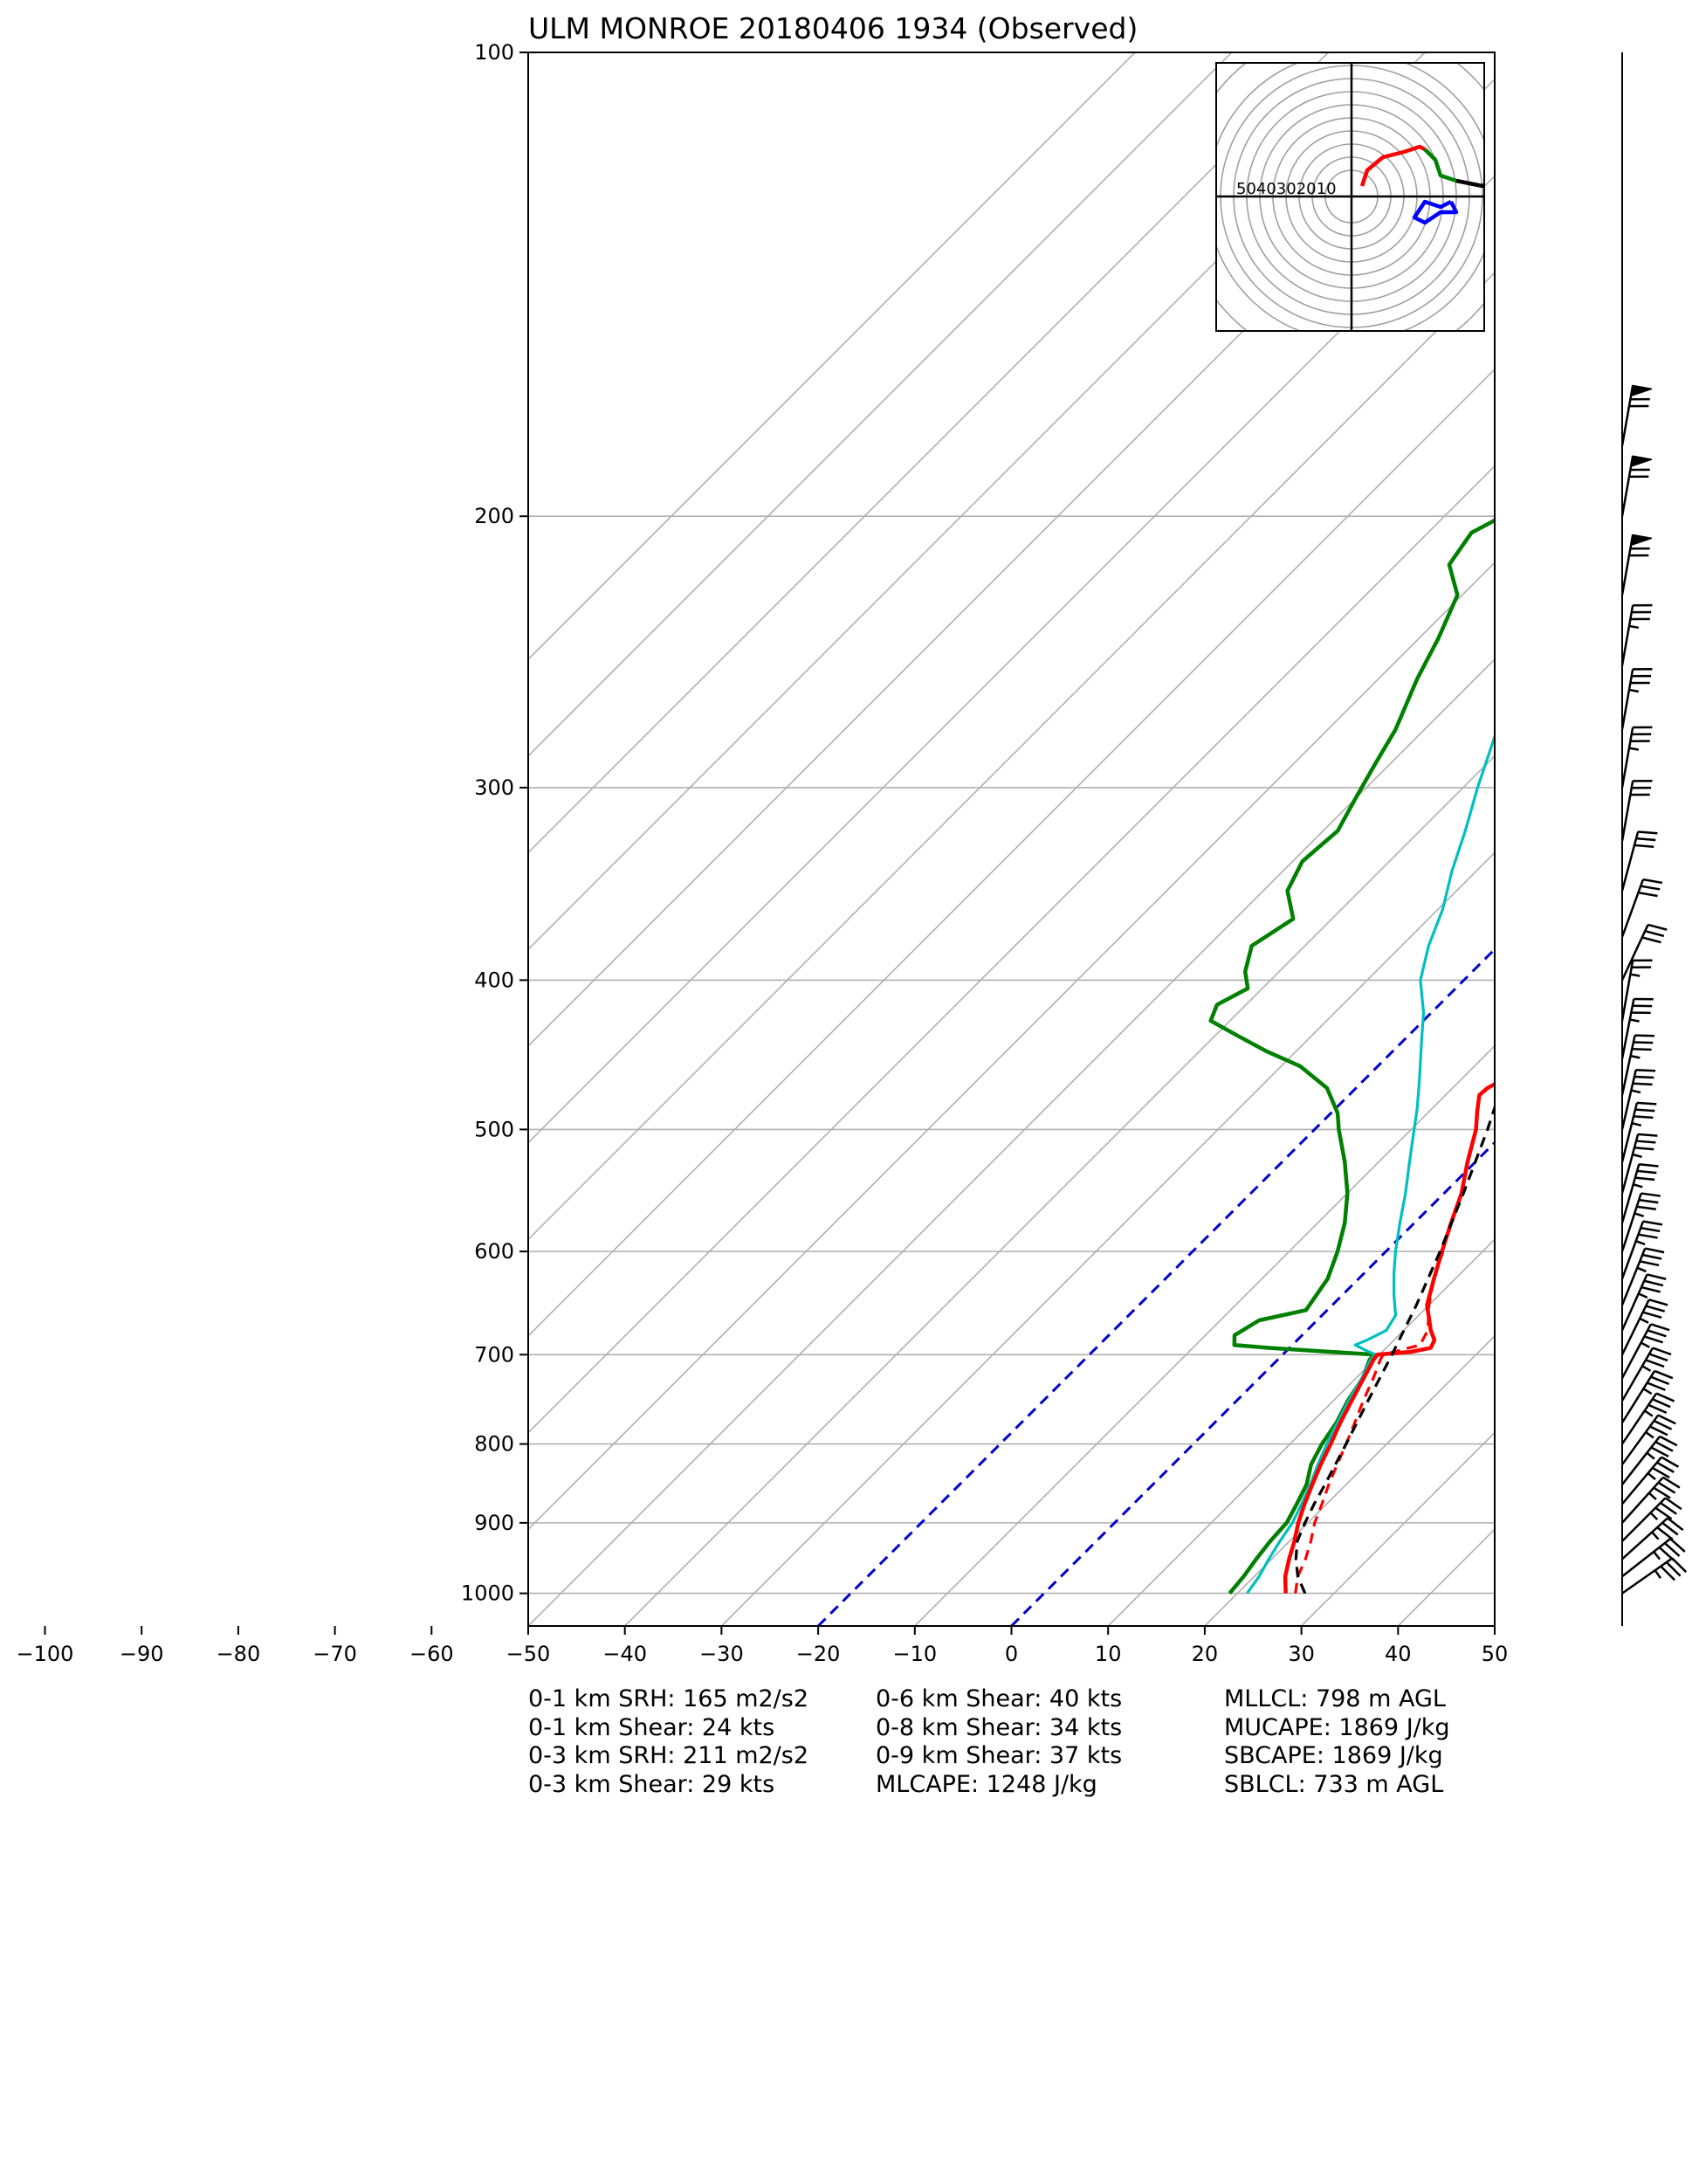 The image size is (1699, 2184). Describe the element at coordinates (494, 787) in the screenshot. I see `y-tick-label: 300` at that location.